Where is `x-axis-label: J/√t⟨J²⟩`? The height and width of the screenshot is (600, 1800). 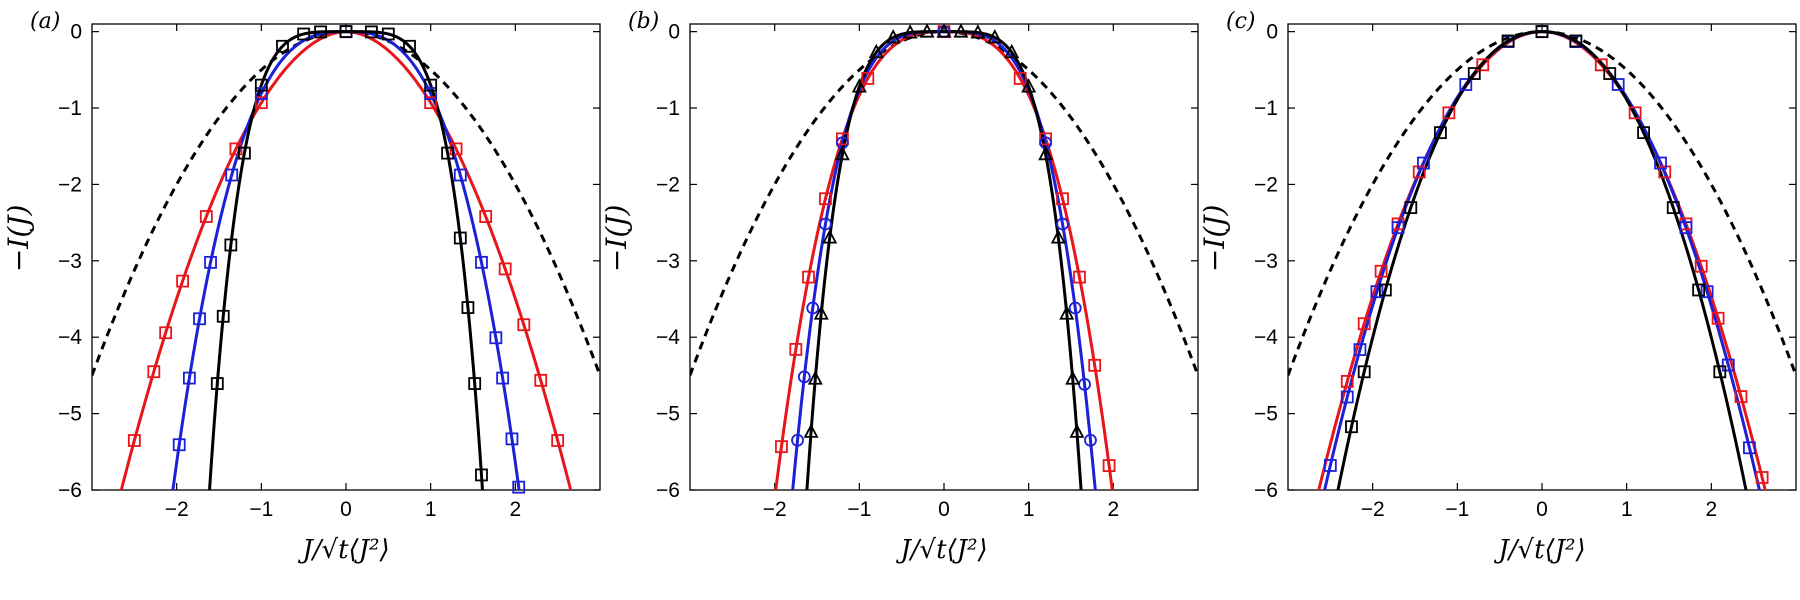 x-axis-label: J/√t⟨J²⟩ is located at coordinates (941, 550).